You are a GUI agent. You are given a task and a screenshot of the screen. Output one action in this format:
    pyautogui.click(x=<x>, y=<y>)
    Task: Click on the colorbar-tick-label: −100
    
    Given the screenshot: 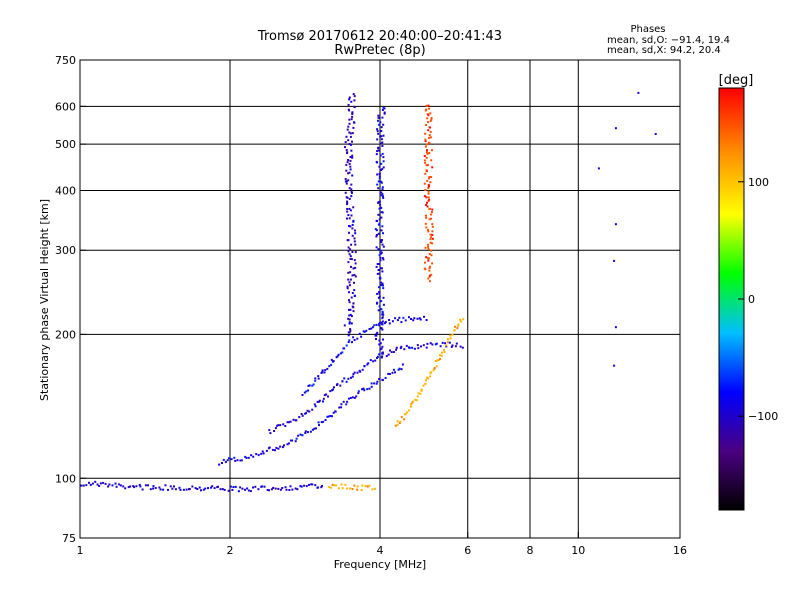 What is the action you would take?
    pyautogui.click(x=763, y=416)
    